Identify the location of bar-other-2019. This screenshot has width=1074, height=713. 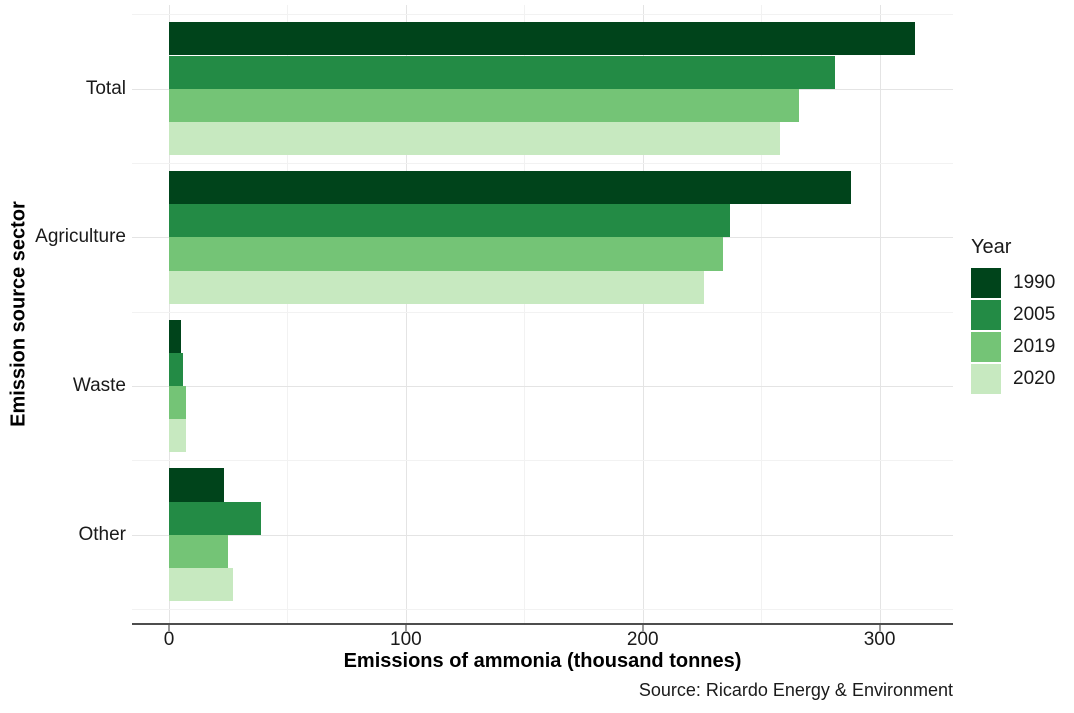
(199, 551).